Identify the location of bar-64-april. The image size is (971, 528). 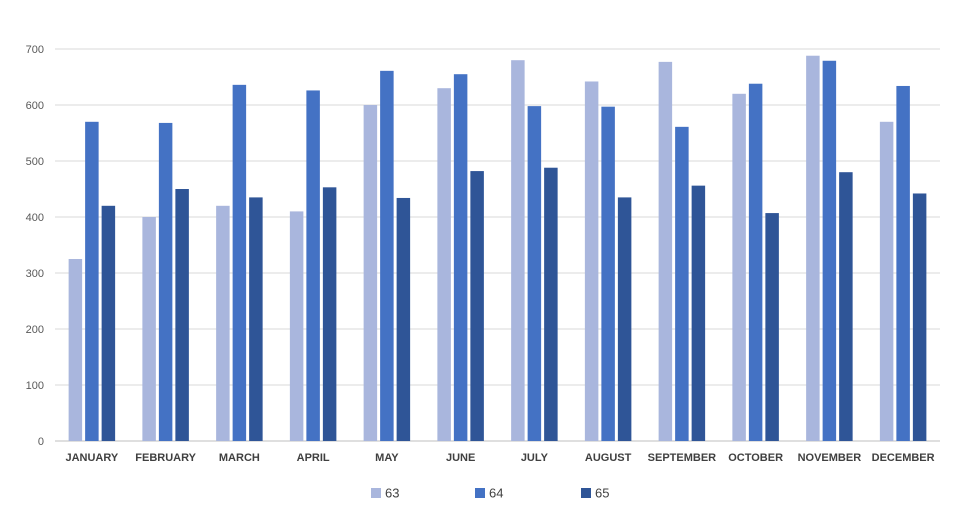
(313, 265).